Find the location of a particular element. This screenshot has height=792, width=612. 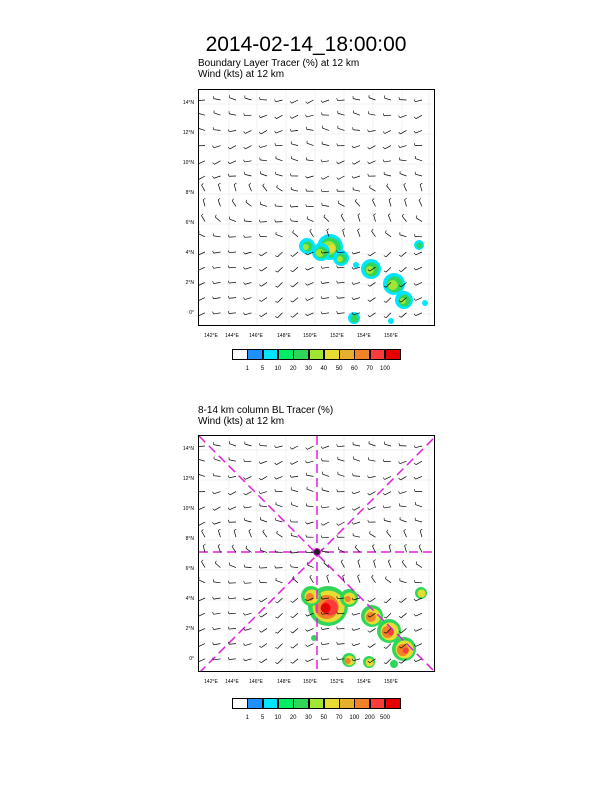

lat-tick-label: 10°N is located at coordinates (188, 509).